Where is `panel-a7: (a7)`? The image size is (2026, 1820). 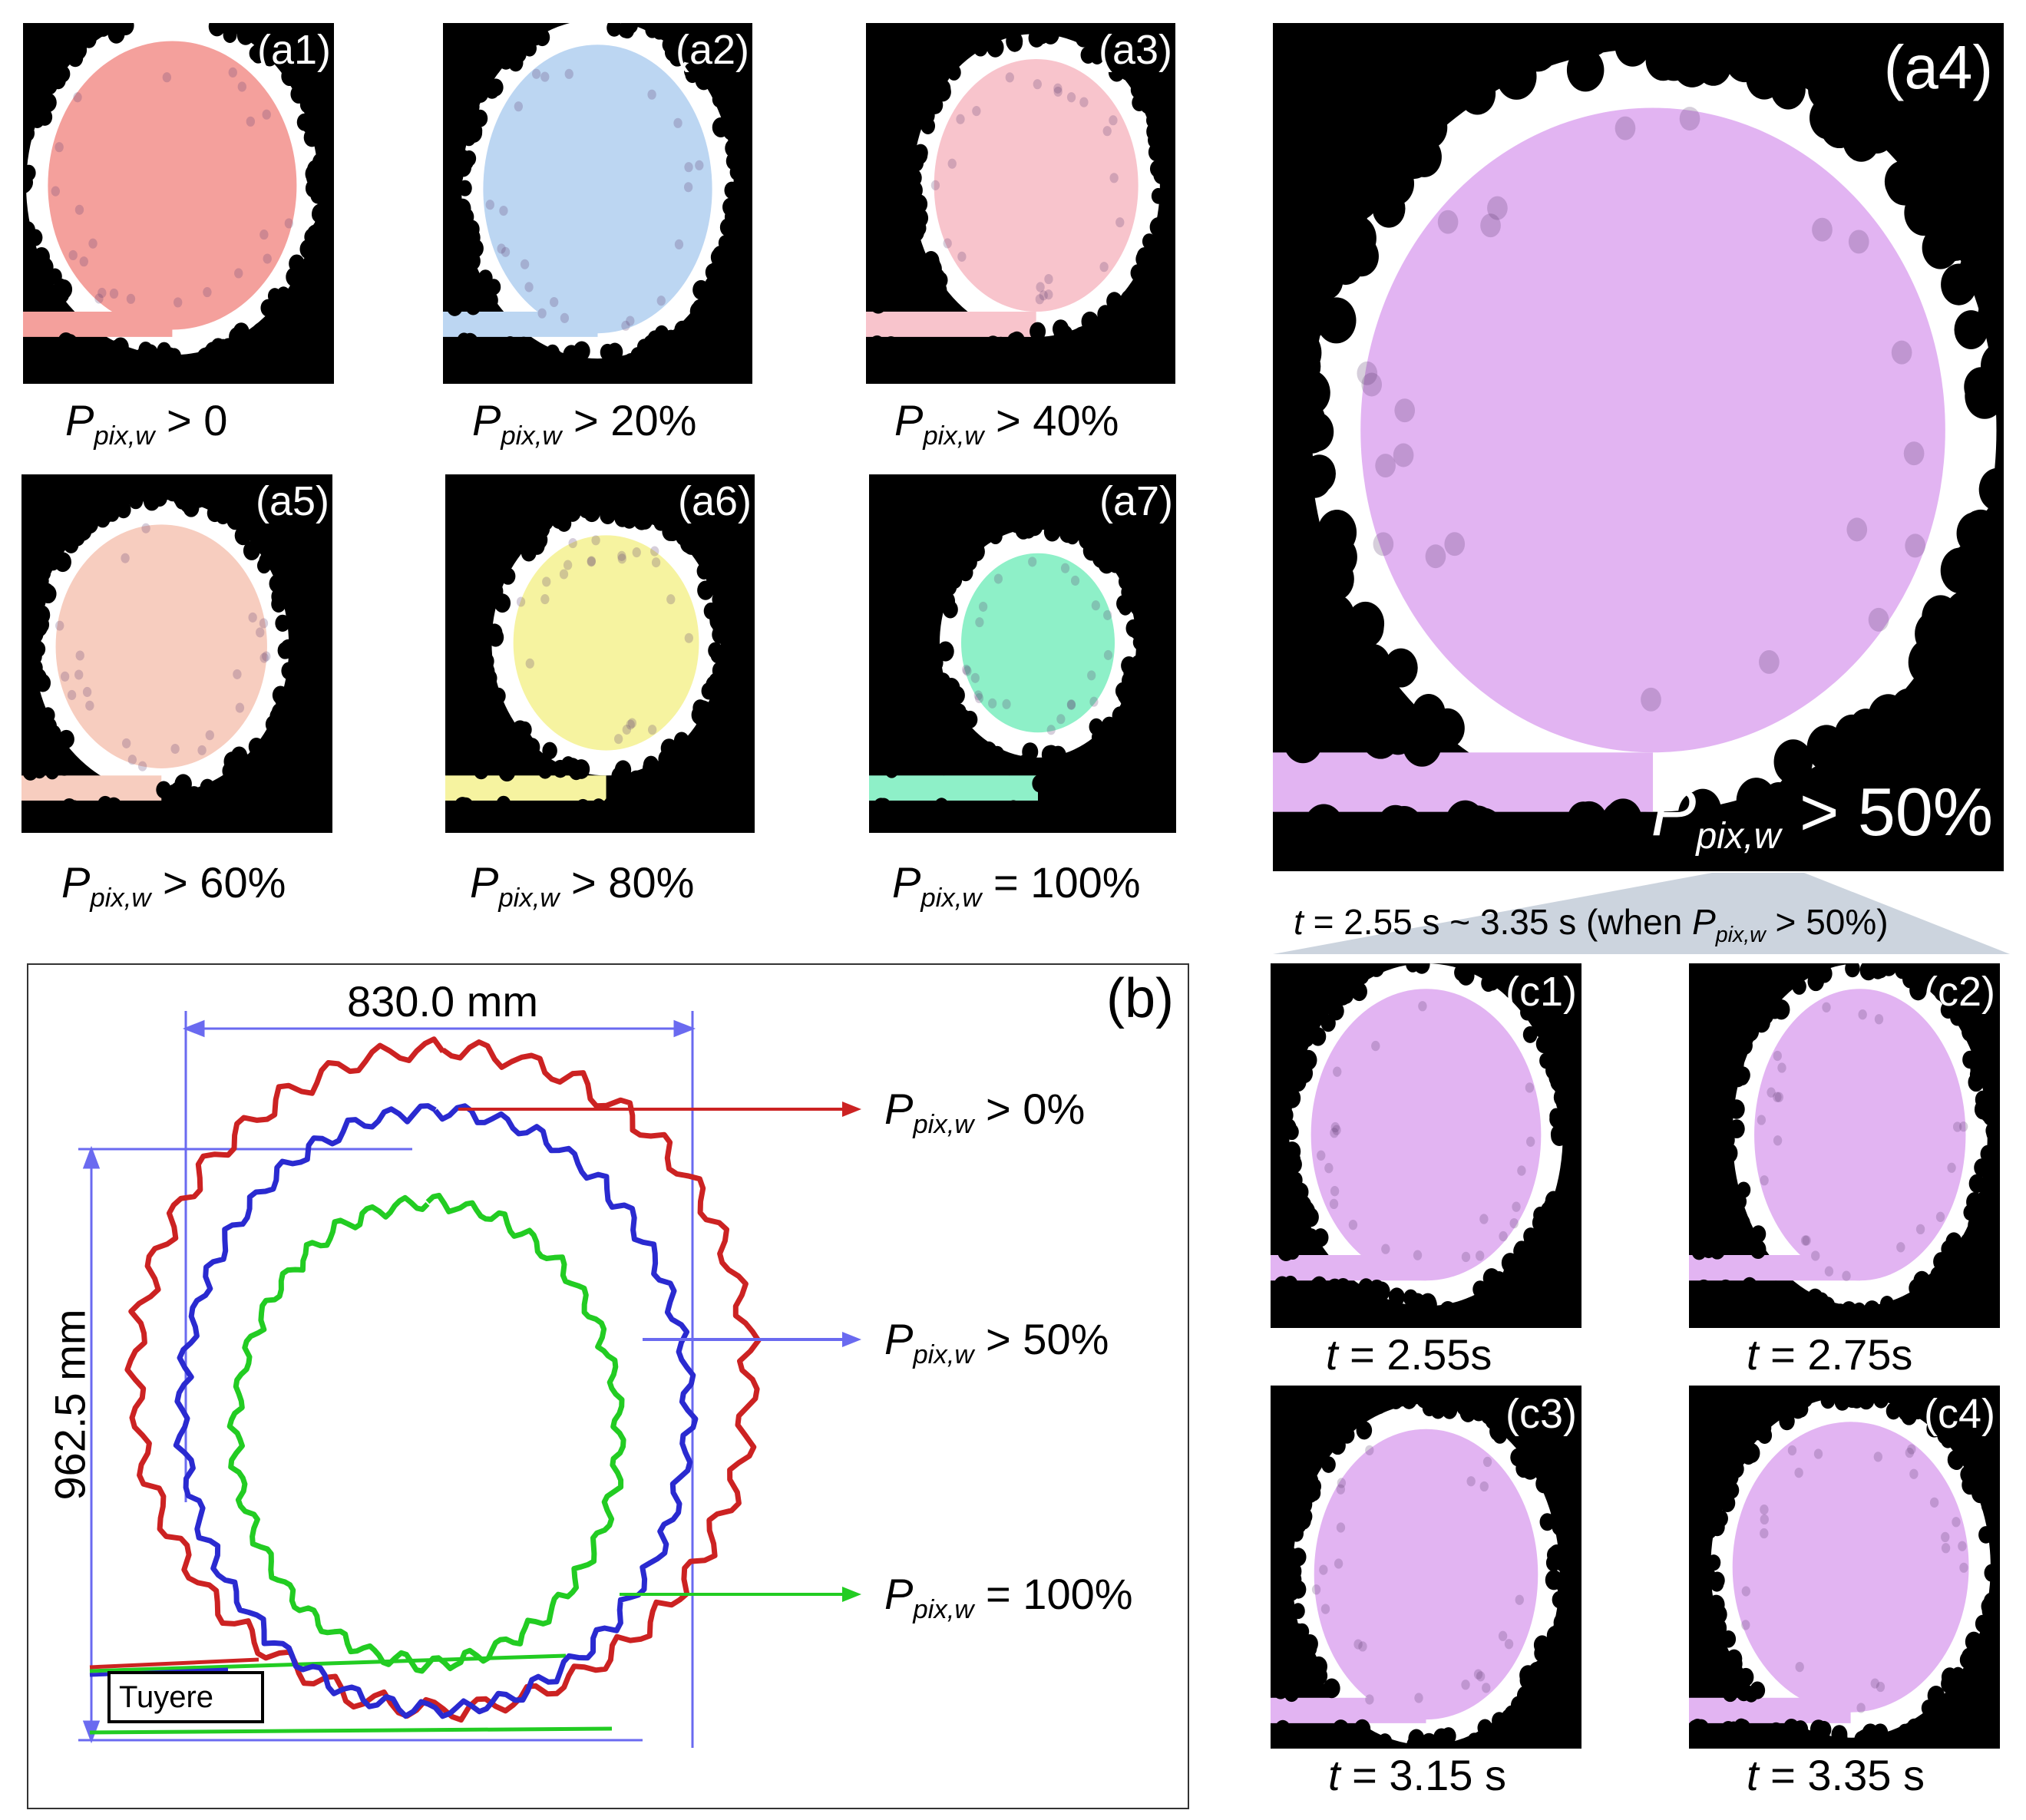 panel-a7: (a7) is located at coordinates (1023, 653).